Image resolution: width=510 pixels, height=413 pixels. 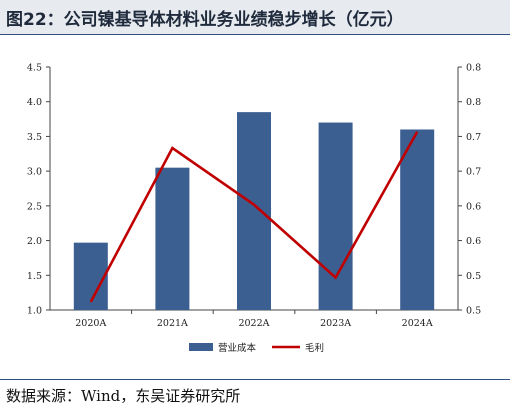 What do you see at coordinates (201, 347) in the screenshot?
I see `legend-swatch-bar` at bounding box center [201, 347].